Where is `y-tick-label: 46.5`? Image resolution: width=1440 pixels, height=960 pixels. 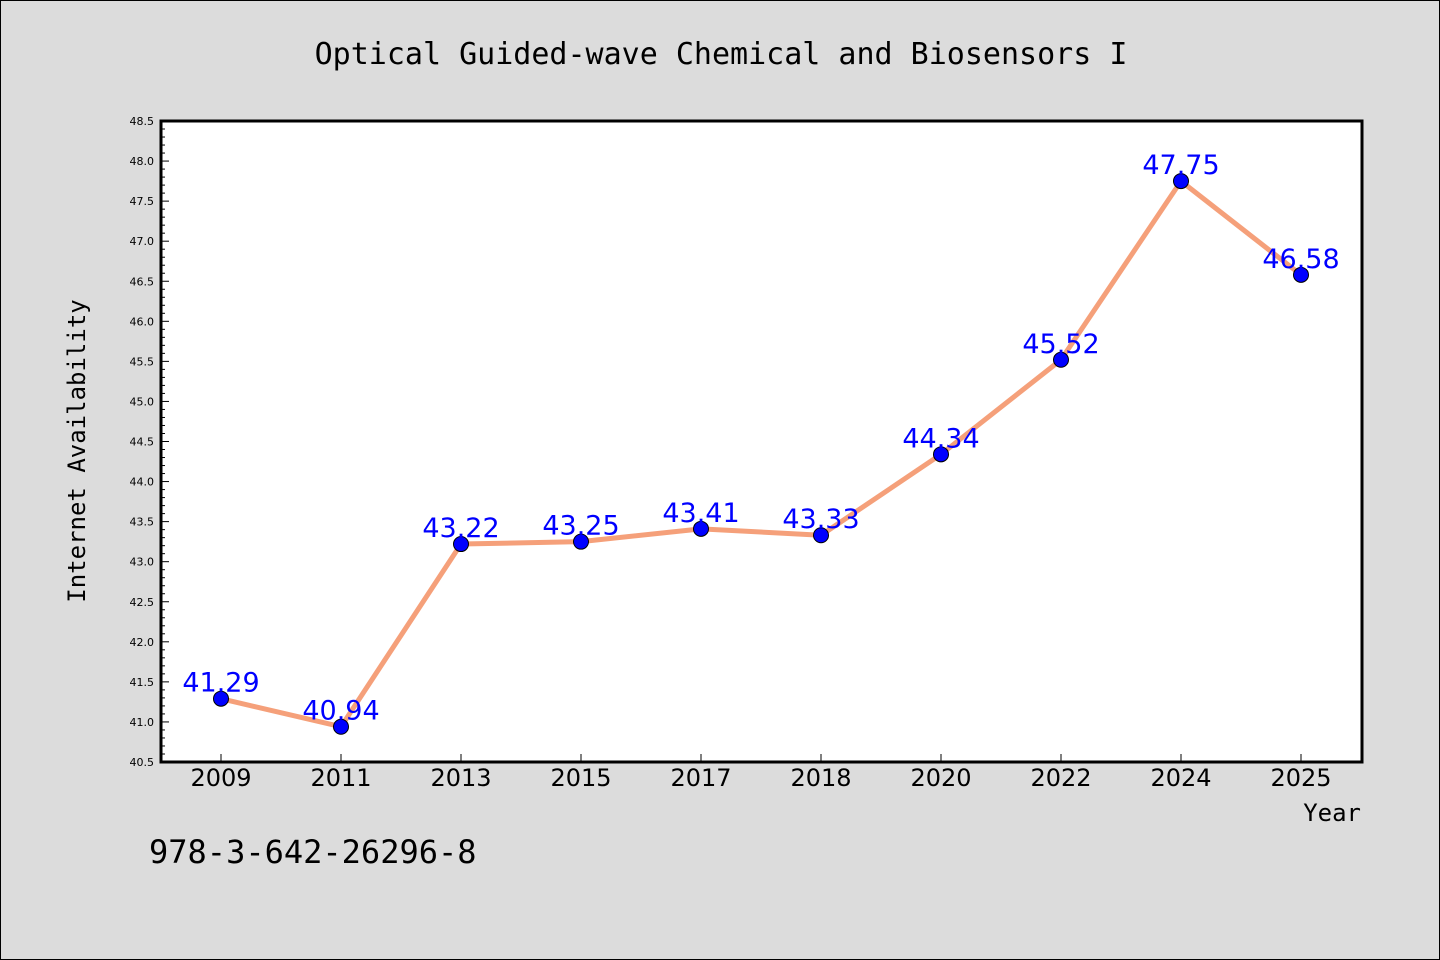 y-tick-label: 46.5 is located at coordinates (142, 281).